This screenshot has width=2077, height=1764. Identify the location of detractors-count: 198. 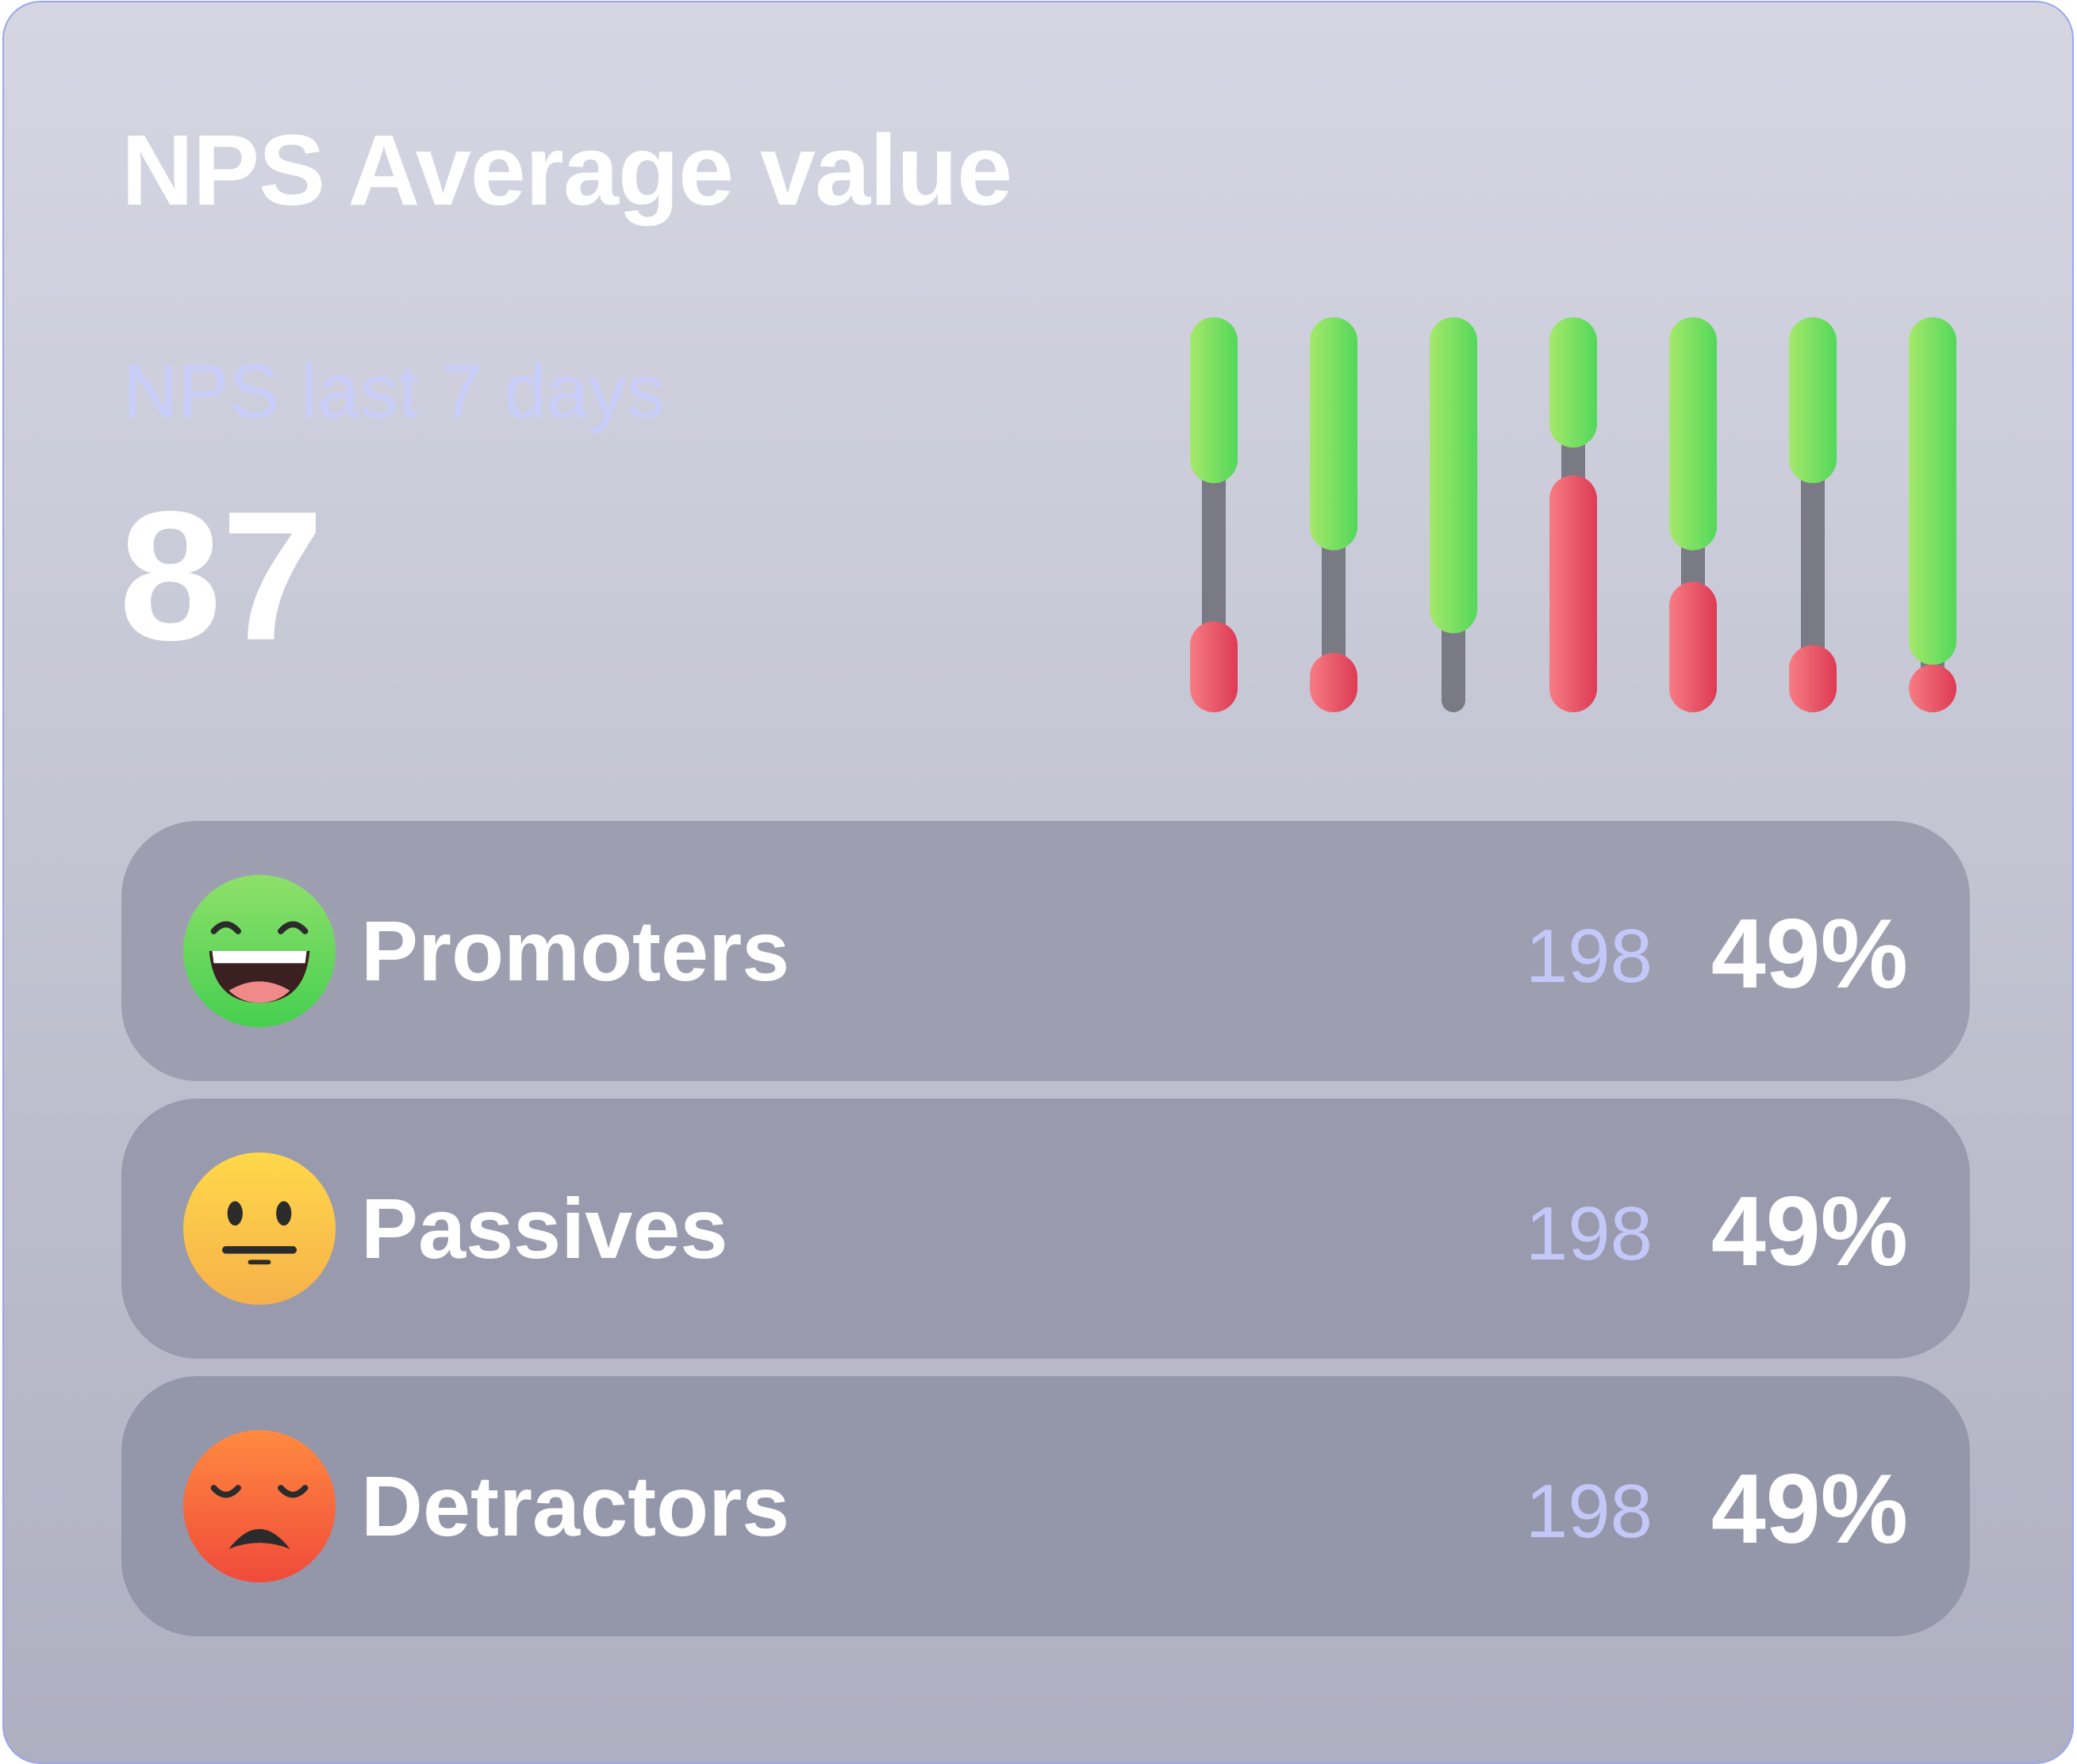
(1589, 1511).